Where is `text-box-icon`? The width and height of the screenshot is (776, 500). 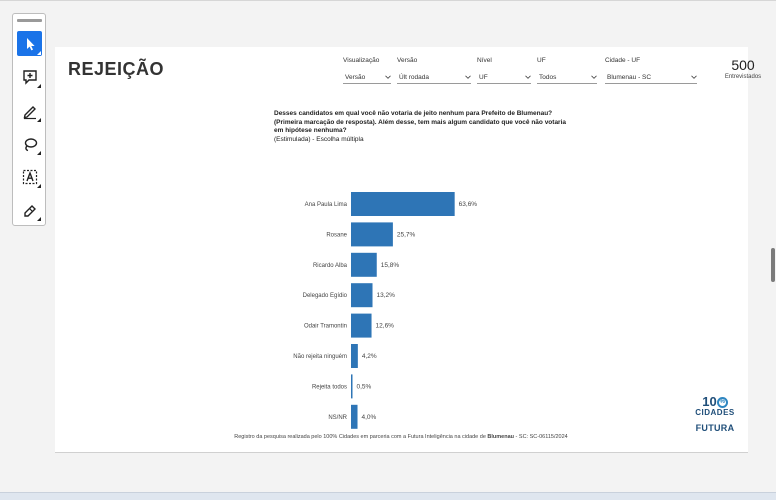
text-box-icon is located at coordinates (29, 176).